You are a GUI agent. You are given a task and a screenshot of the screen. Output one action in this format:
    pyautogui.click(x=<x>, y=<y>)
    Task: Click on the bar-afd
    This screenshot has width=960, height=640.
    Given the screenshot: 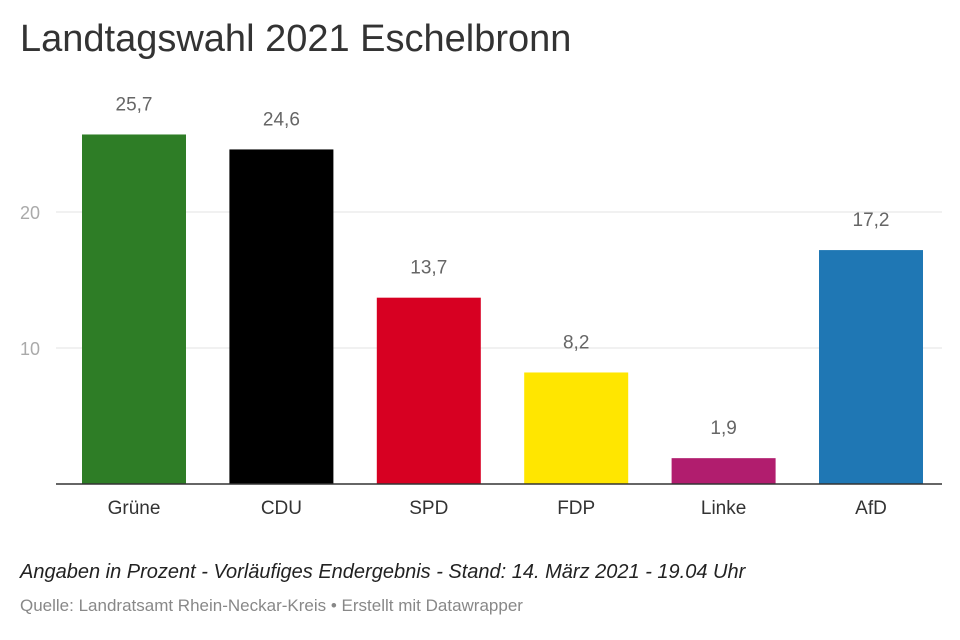 What is the action you would take?
    pyautogui.click(x=871, y=367)
    